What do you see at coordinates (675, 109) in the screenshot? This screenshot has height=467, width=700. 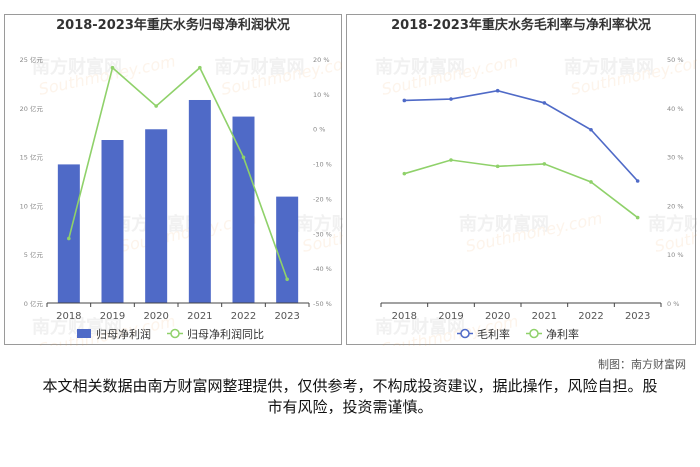 I see `right-axis-tick-label: 40 %` at bounding box center [675, 109].